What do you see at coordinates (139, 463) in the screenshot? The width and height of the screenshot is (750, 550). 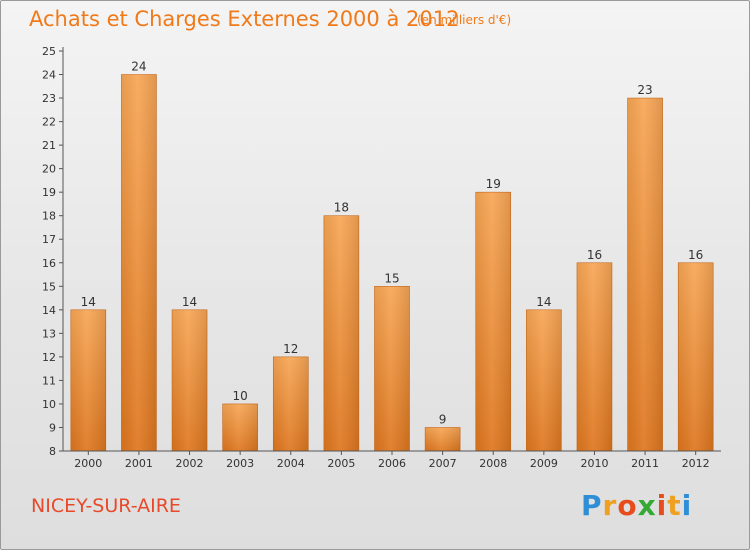 I see `x-tick-label: 2001` at bounding box center [139, 463].